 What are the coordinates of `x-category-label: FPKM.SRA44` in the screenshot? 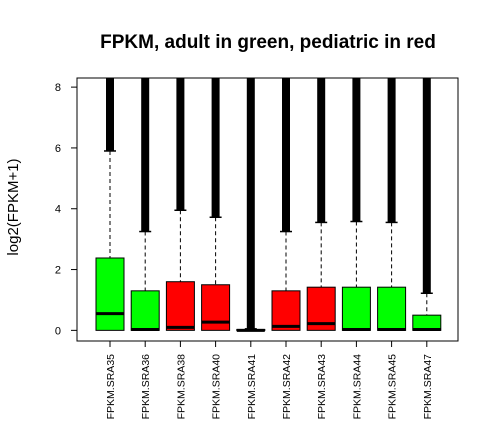 It's located at (357, 387).